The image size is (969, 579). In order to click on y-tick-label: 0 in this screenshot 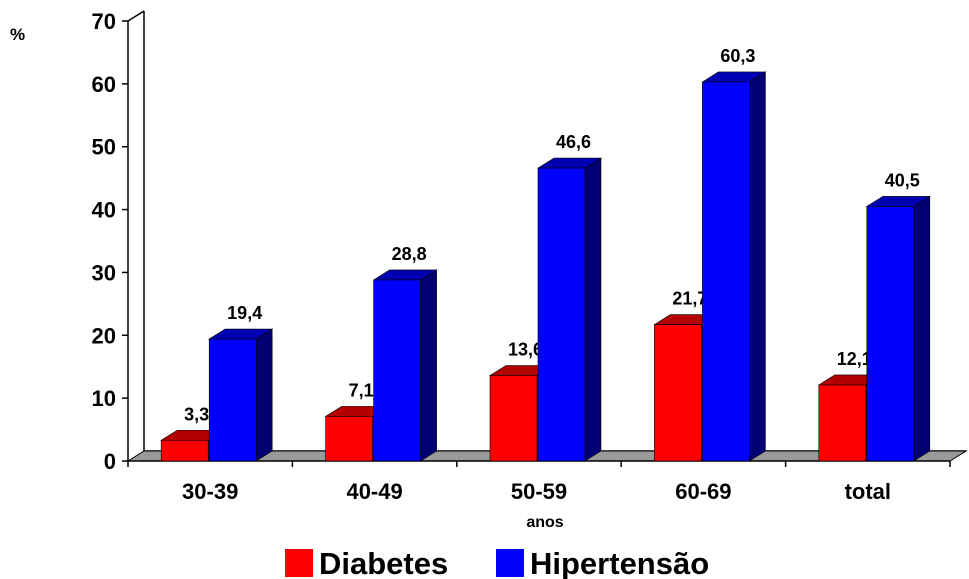, I will do `click(110, 461)`.